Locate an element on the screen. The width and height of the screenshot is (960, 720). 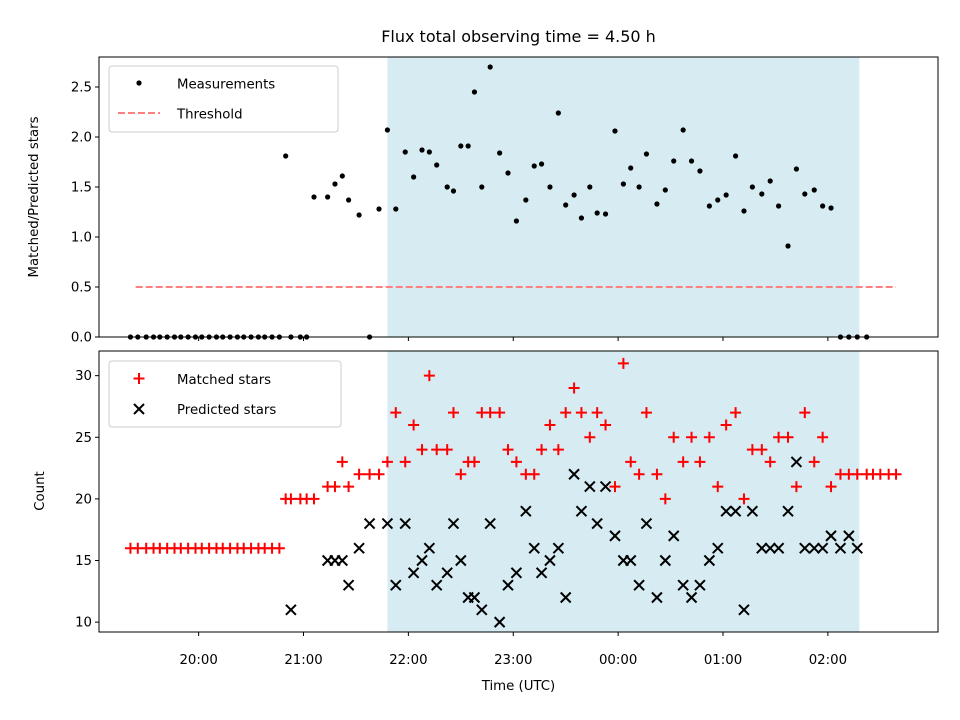
y-tick-label: 25 is located at coordinates (83, 438).